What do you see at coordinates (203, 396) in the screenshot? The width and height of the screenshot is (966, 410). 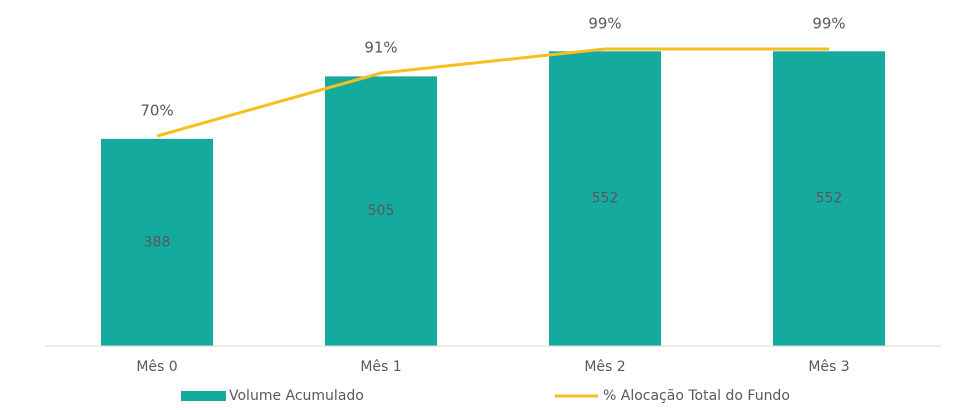 I see `legend-swatch` at bounding box center [203, 396].